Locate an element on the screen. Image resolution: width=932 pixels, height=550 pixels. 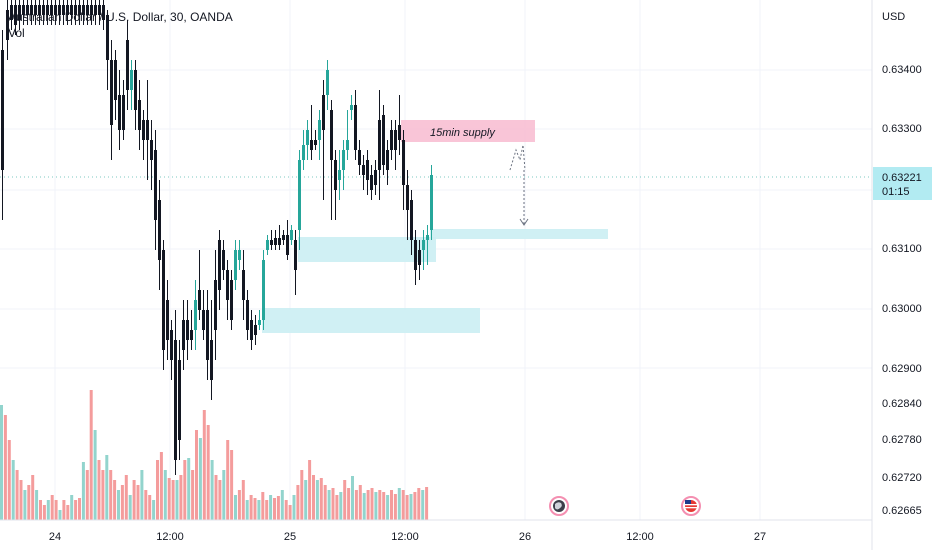
price-axis is located at coordinates (902, 275).